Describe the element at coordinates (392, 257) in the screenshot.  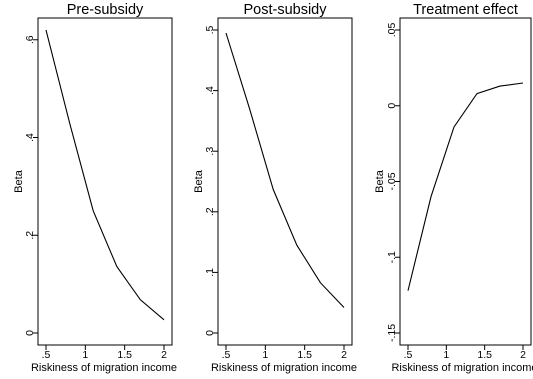
I see `y-tick-label: -.1` at that location.